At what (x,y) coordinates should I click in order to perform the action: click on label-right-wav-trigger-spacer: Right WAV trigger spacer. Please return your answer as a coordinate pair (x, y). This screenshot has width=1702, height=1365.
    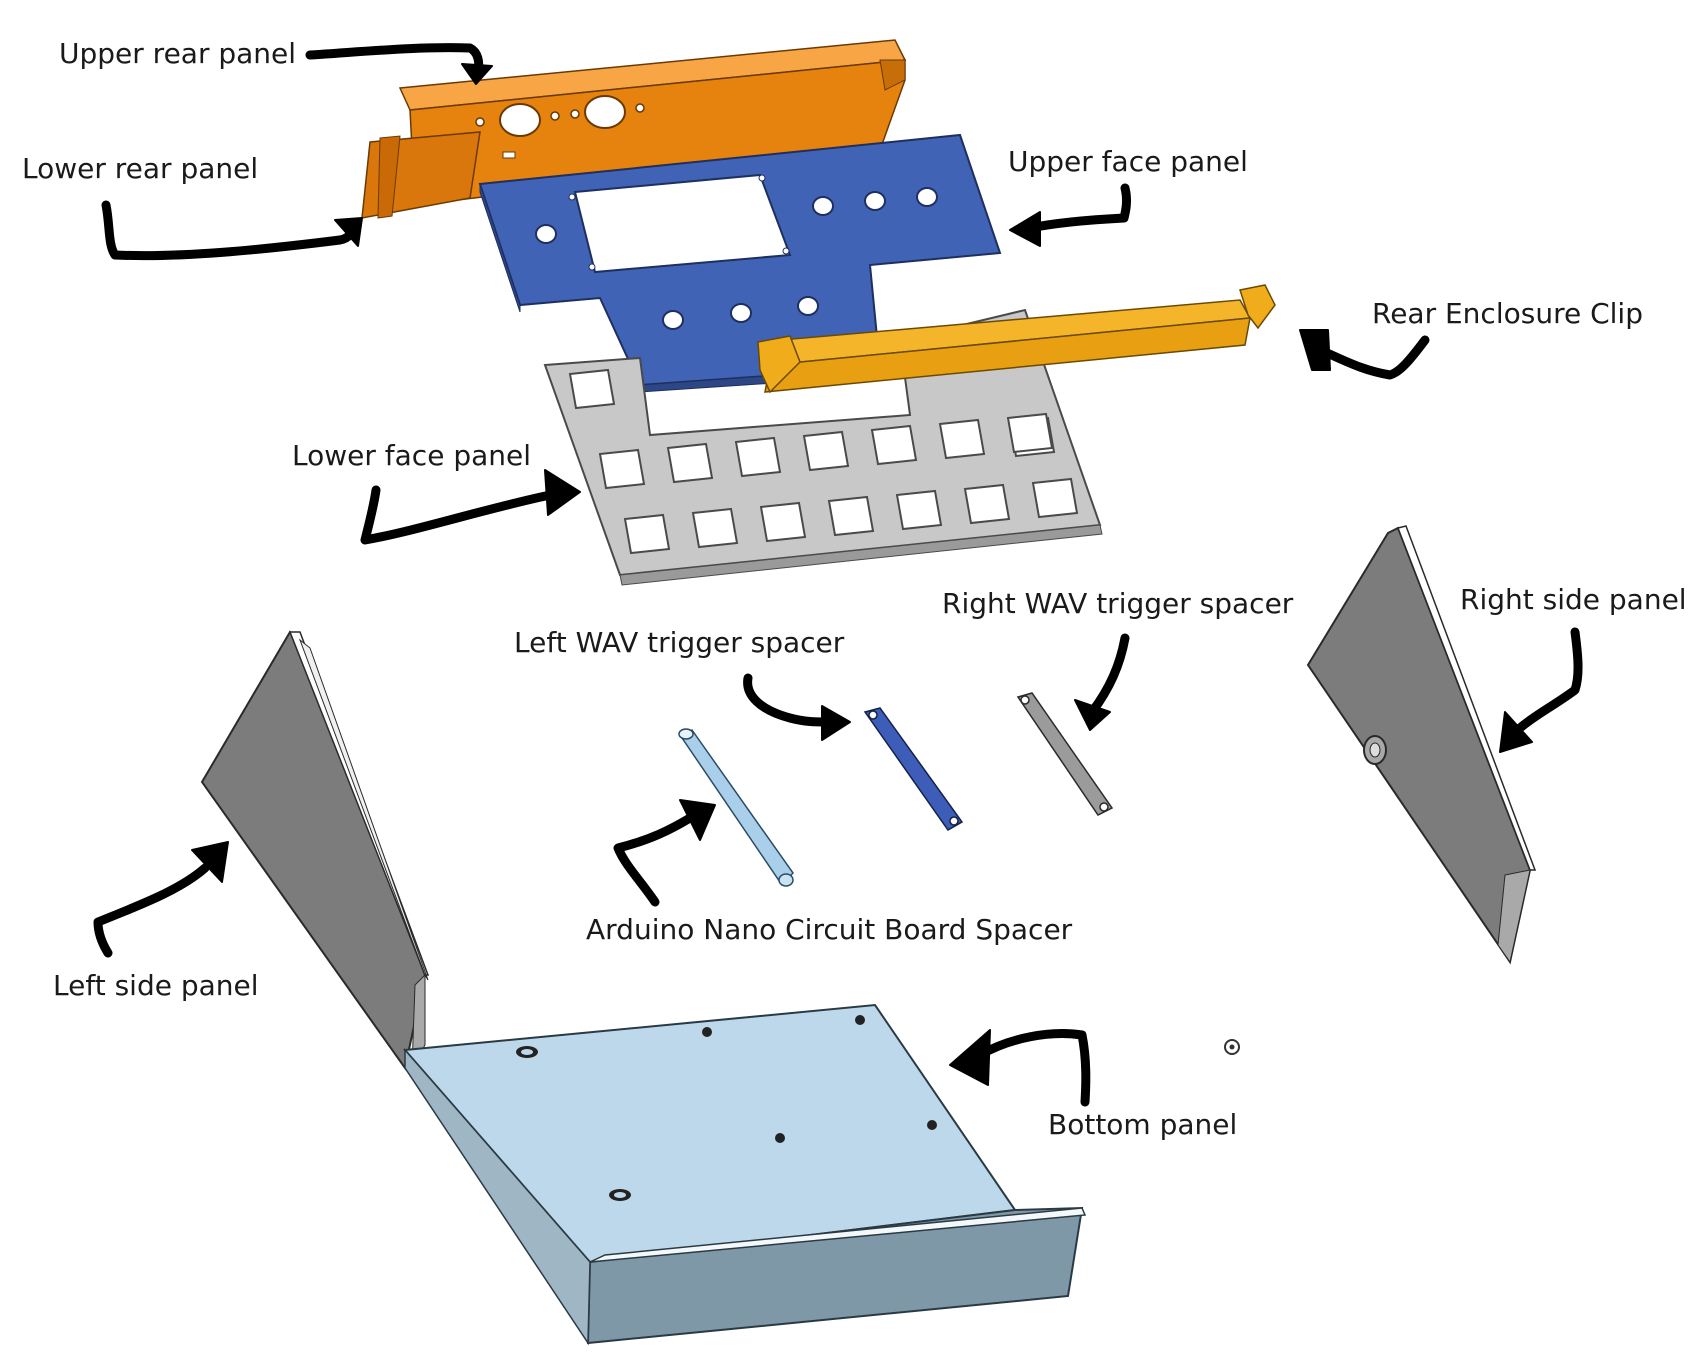
    Looking at the image, I should click on (1118, 603).